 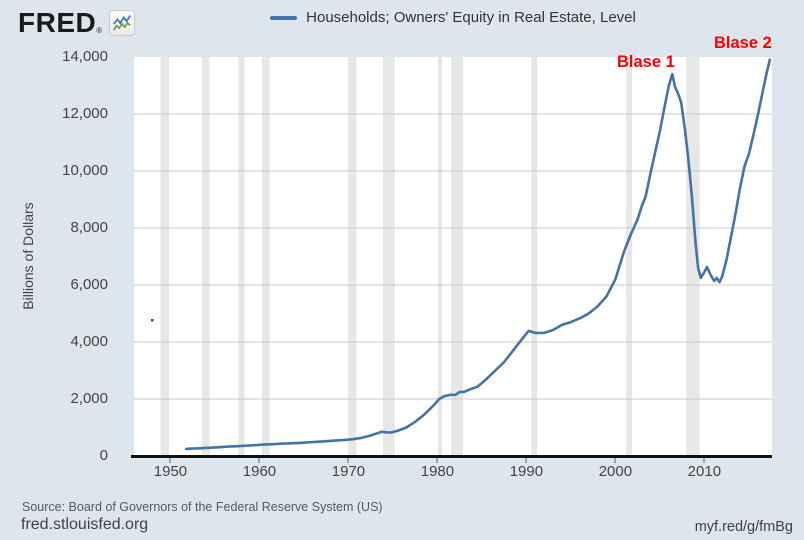 What do you see at coordinates (85, 56) in the screenshot?
I see `y-tick-label: 14,000` at bounding box center [85, 56].